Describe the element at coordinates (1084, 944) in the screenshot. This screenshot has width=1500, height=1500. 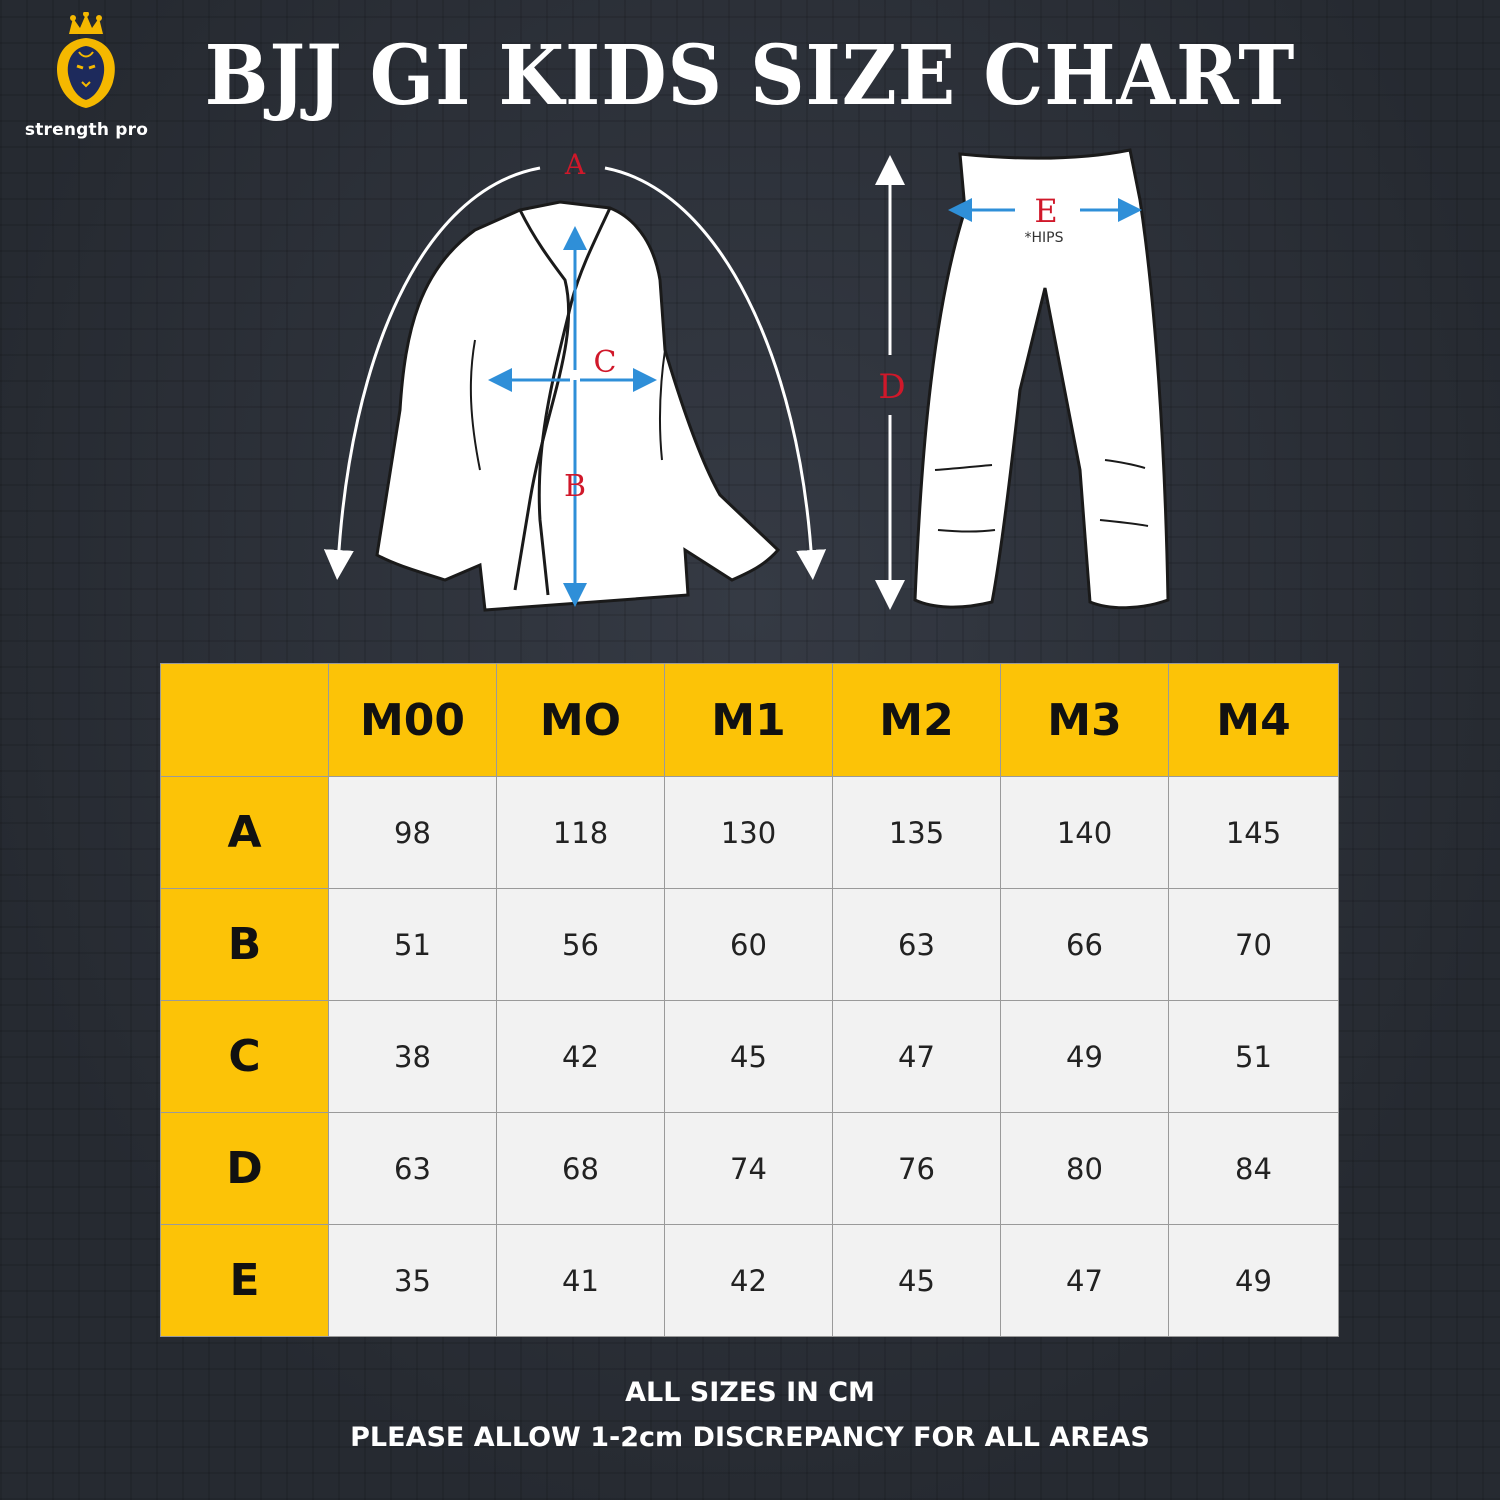
I see `table-cell: 66` at that location.